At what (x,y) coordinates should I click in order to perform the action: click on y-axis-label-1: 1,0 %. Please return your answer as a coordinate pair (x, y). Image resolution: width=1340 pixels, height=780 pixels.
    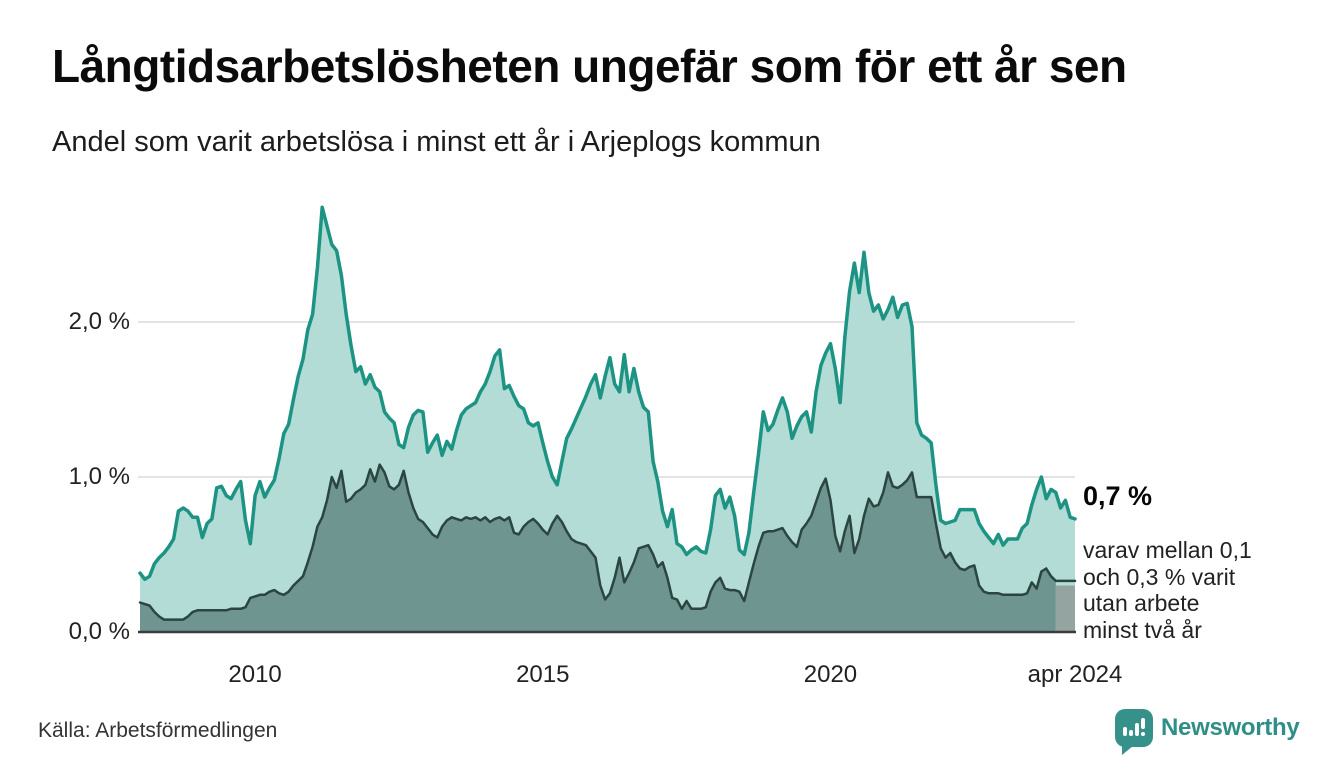
    Looking at the image, I should click on (99, 476).